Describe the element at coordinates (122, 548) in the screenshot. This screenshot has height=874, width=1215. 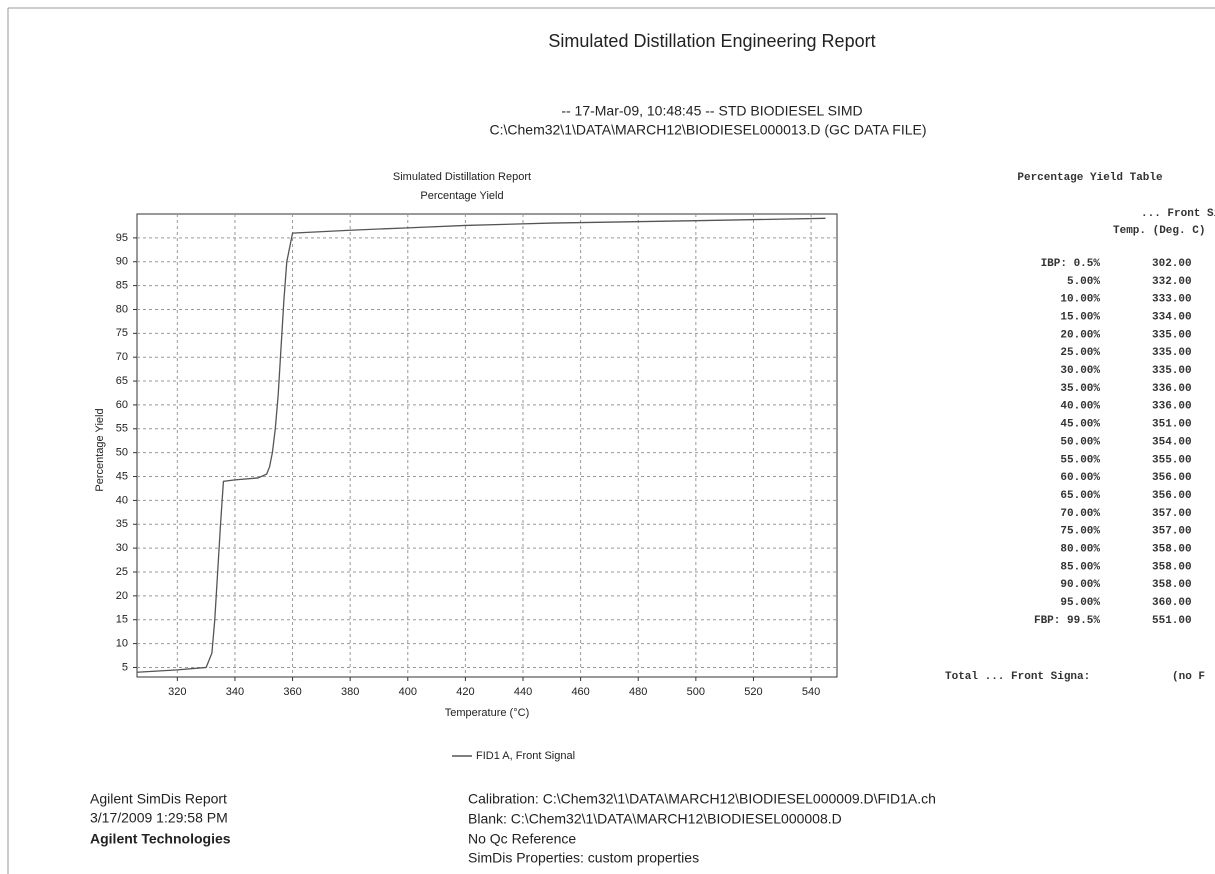
I see `y-tick-label: 30` at that location.